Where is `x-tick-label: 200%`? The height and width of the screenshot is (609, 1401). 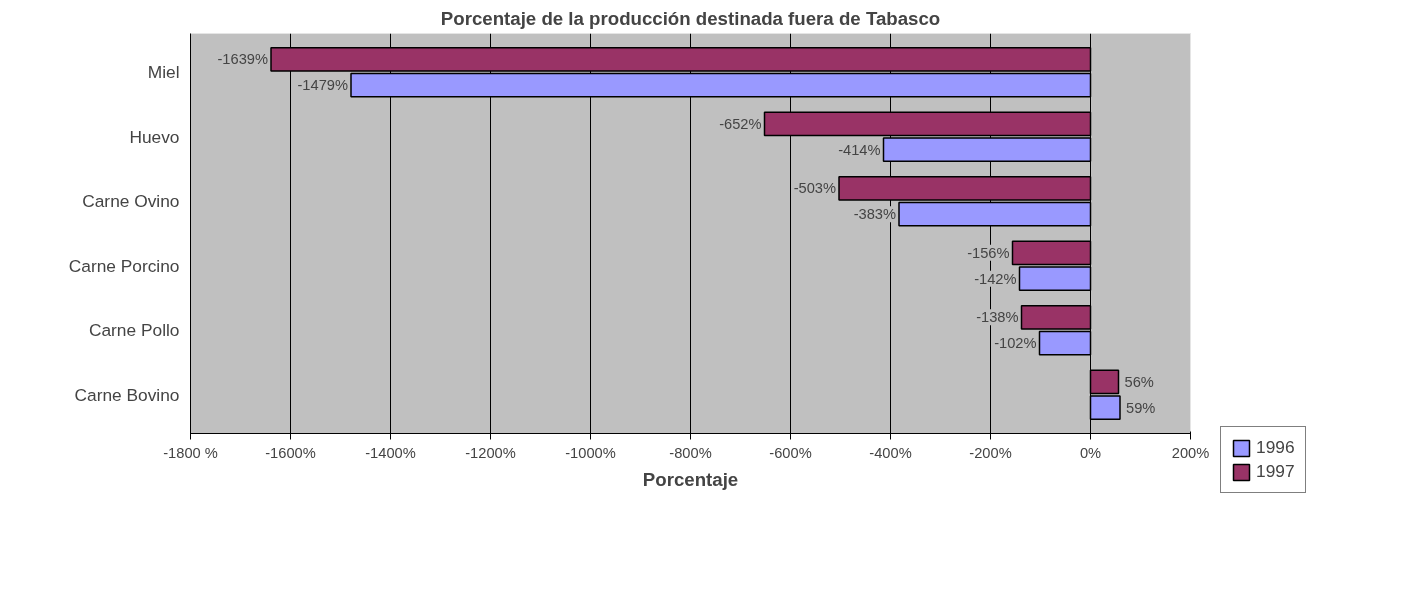 x-tick-label: 200% is located at coordinates (1190, 452).